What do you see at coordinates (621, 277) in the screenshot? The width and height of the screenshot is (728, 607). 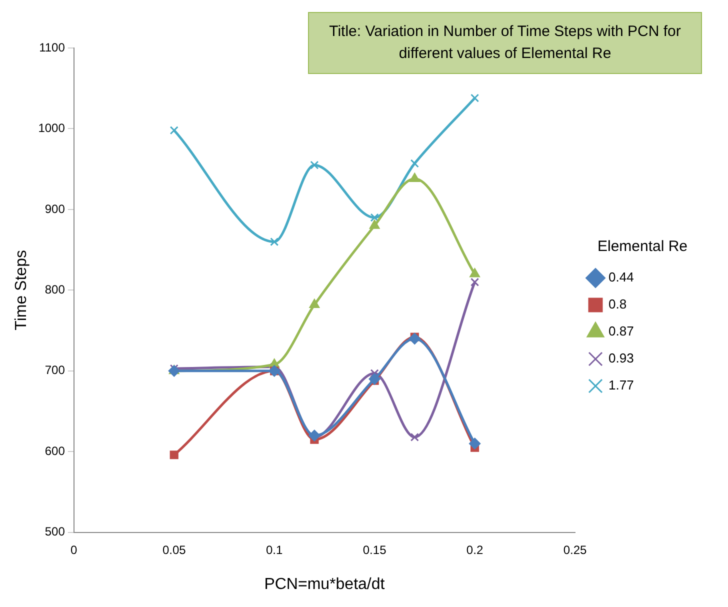 I see `legend-label: 0.44` at bounding box center [621, 277].